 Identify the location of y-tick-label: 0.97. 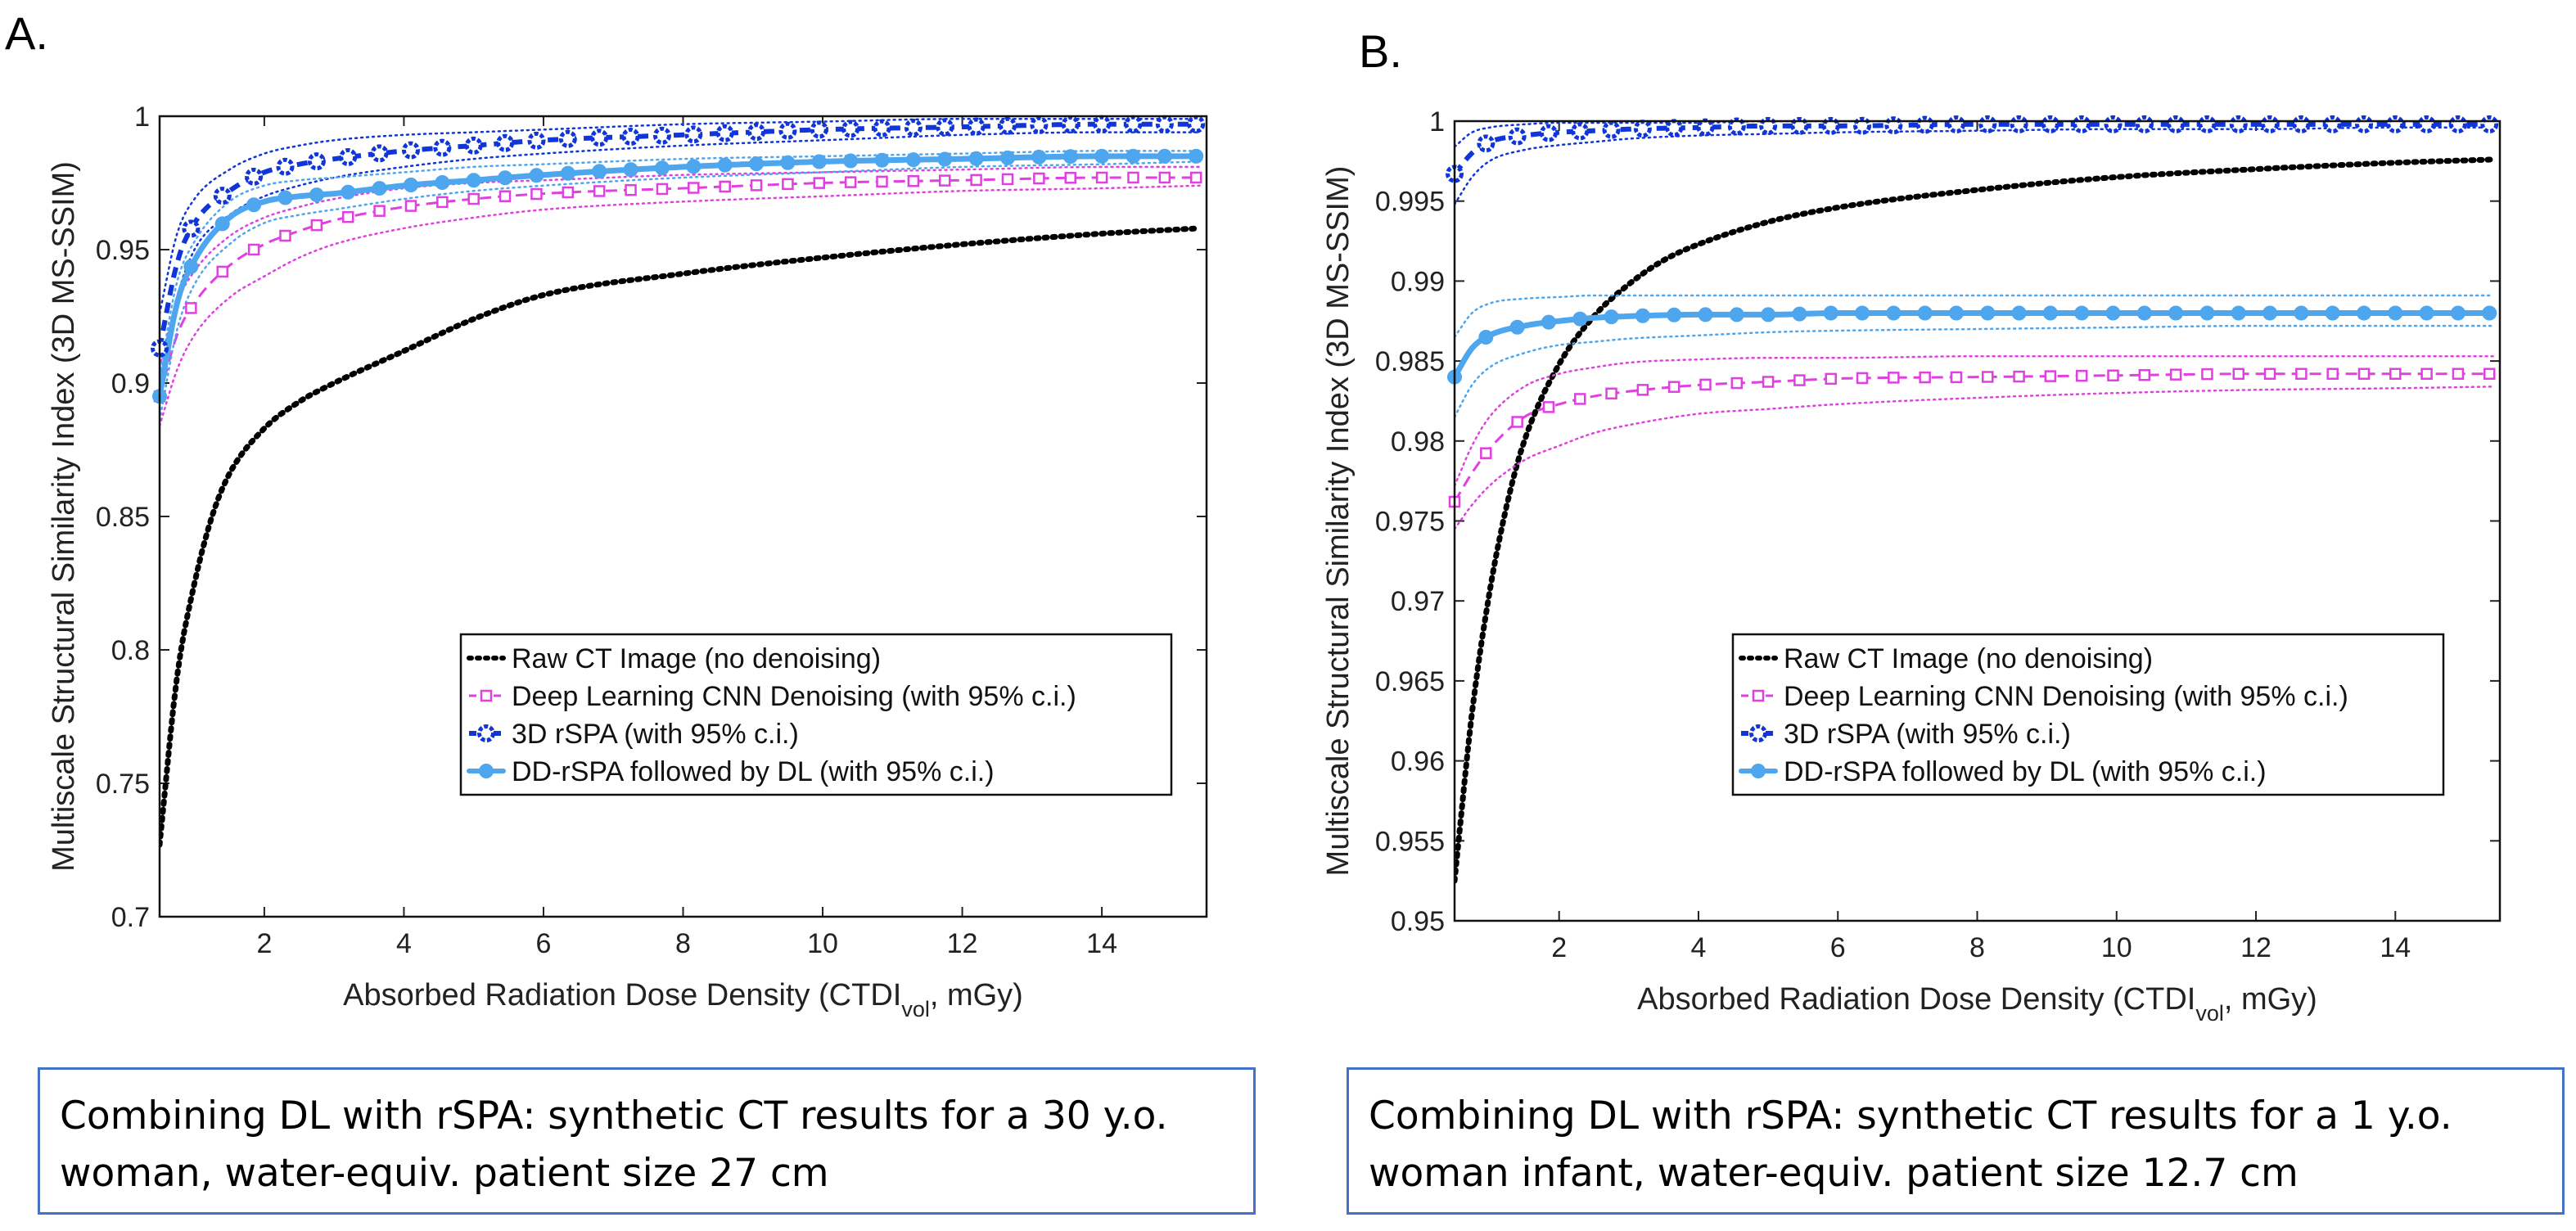
(1418, 601).